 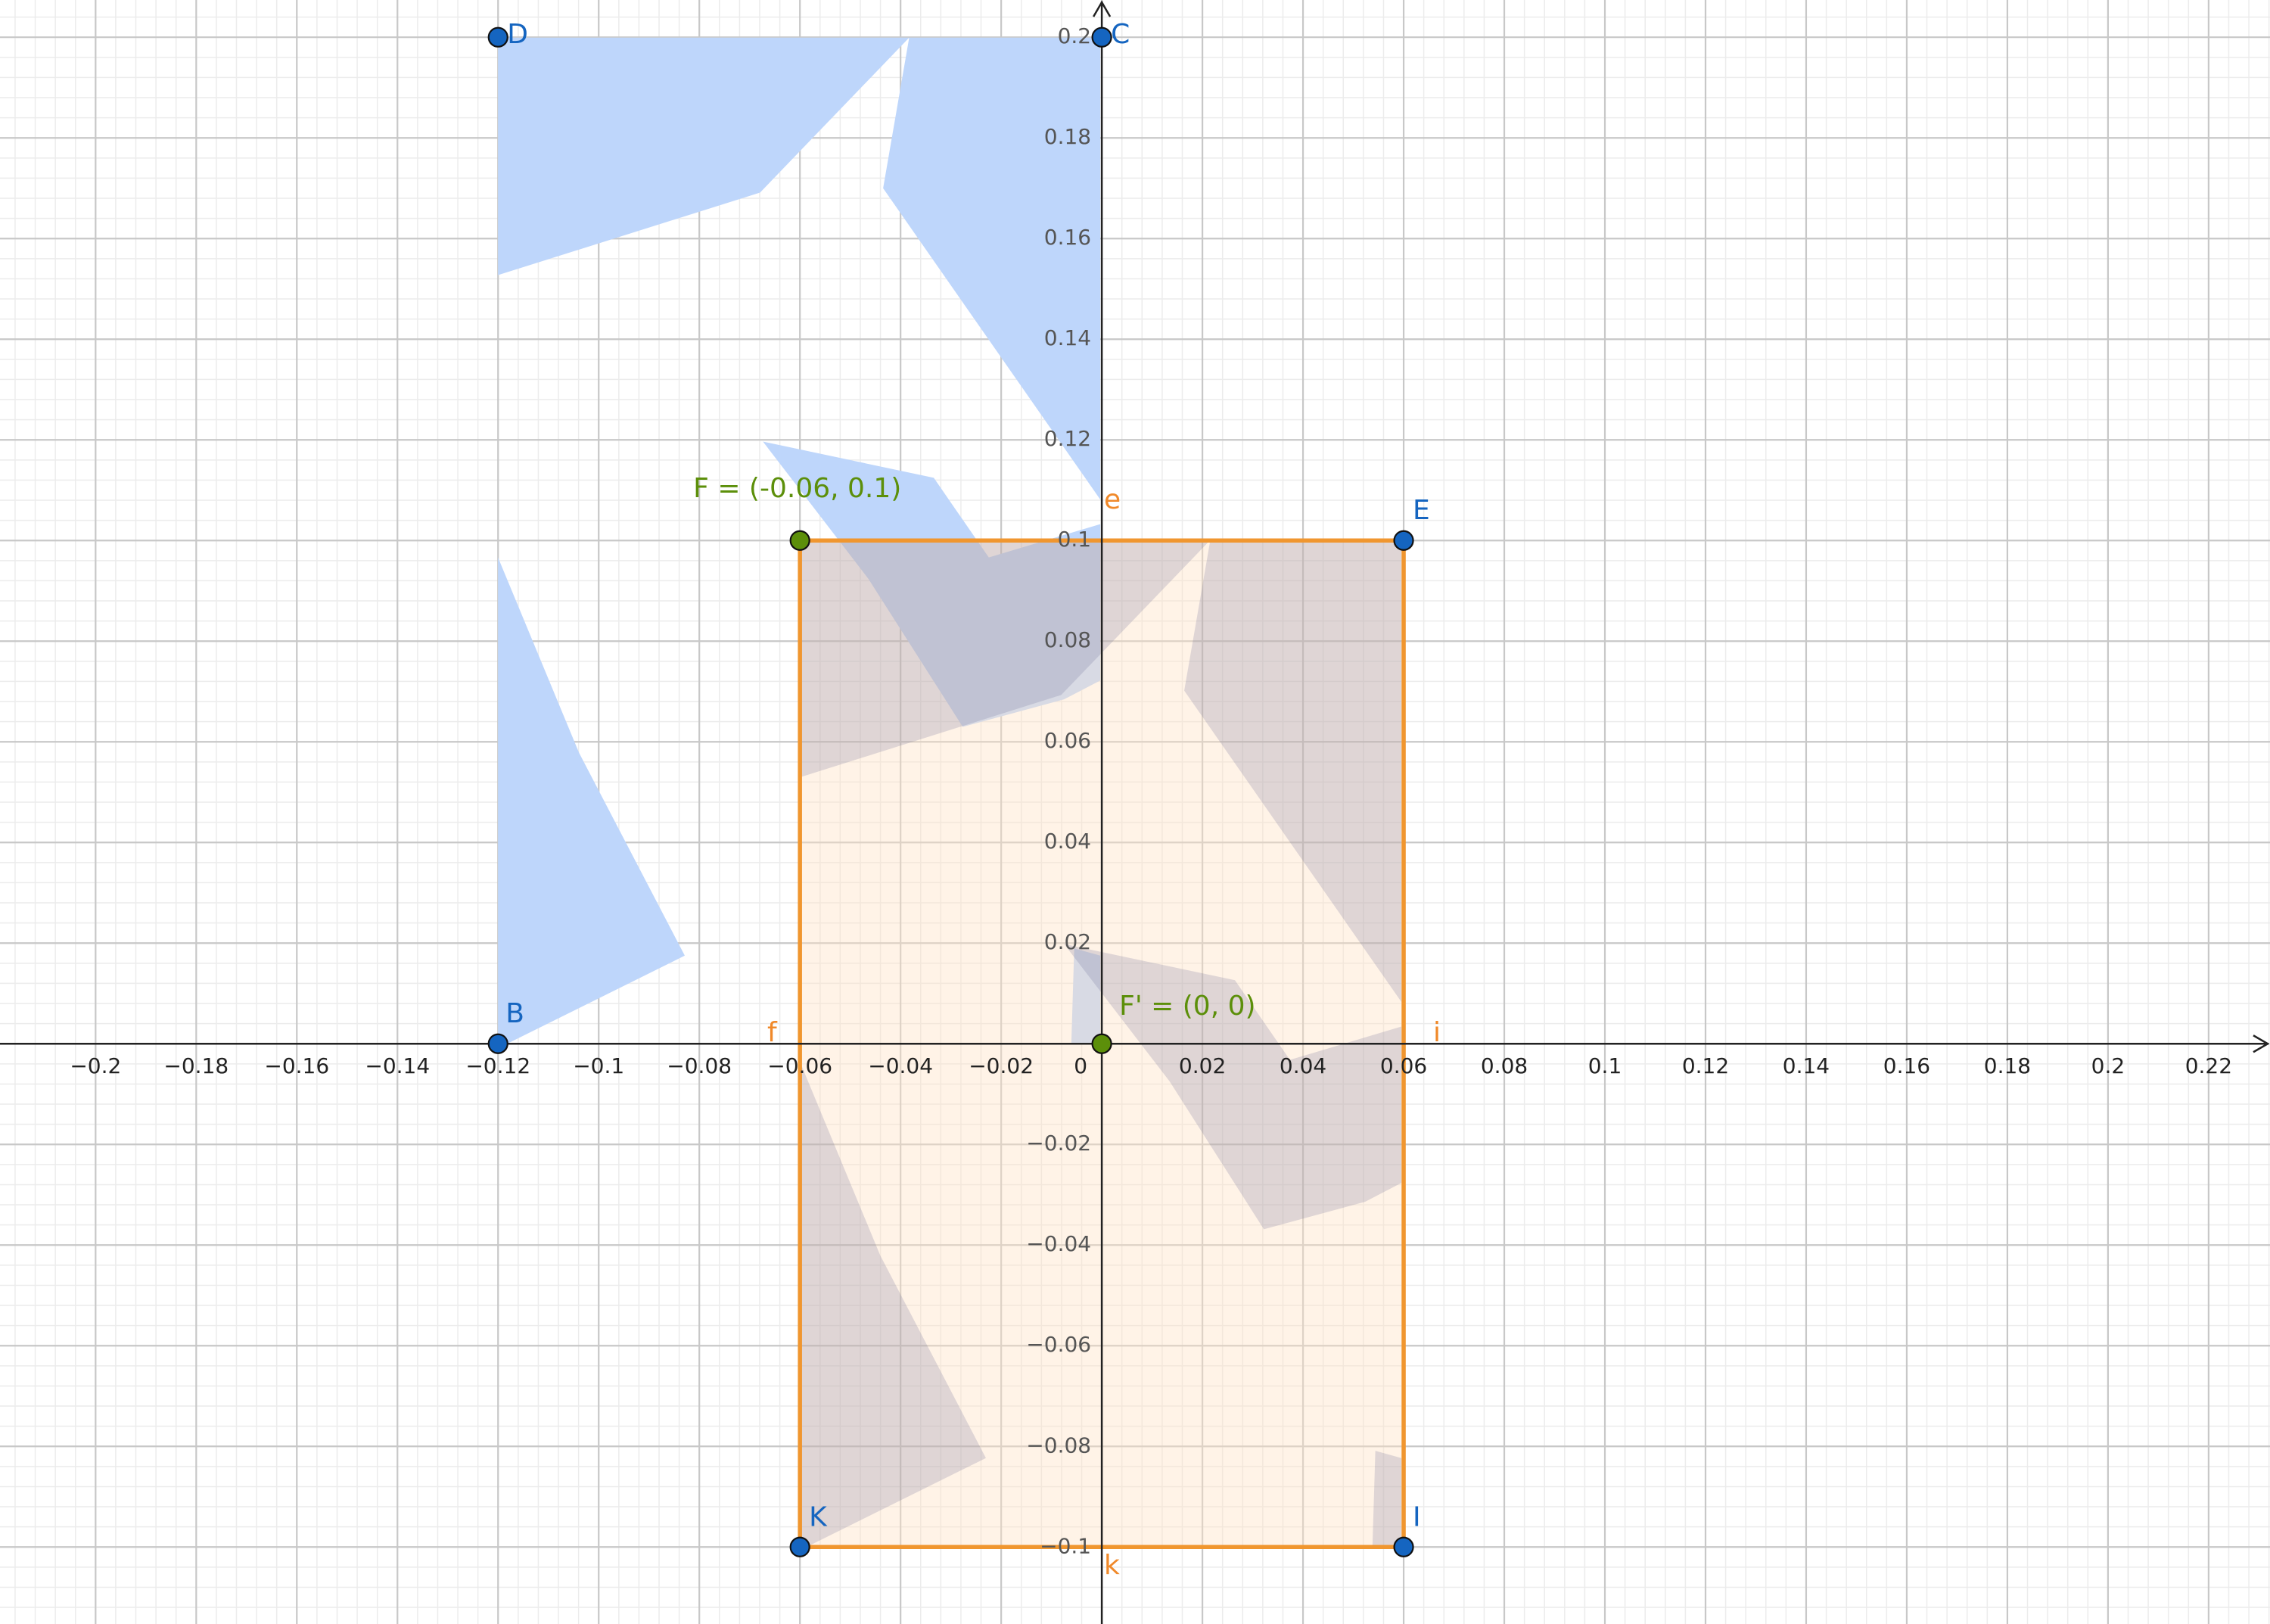 What do you see at coordinates (1303, 1065) in the screenshot?
I see `x-tick-label: 0.04` at bounding box center [1303, 1065].